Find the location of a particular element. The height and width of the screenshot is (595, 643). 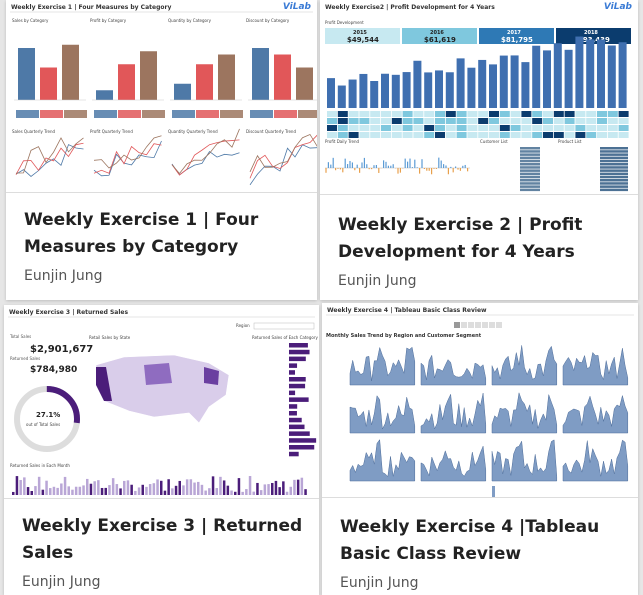

card-title: Weekly Exercise 3 | Returned Sales is located at coordinates (162, 539).